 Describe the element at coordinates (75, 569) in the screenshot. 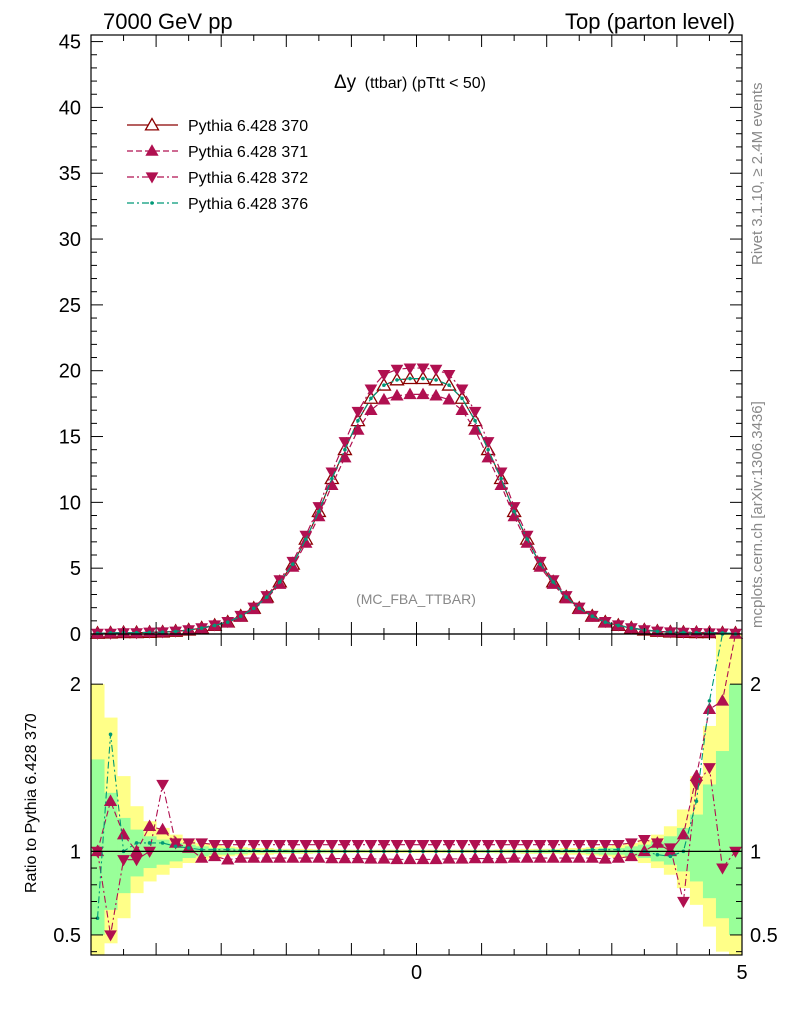

I see `y-tick-label: 5` at that location.